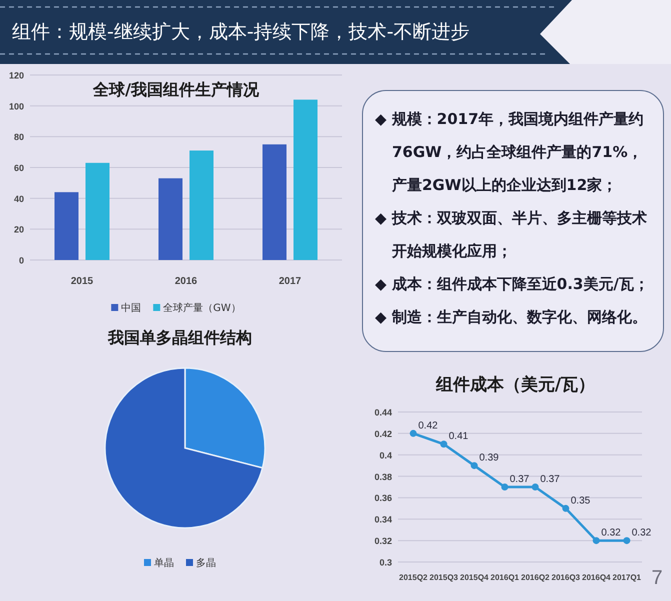 This screenshot has height=601, width=671. I want to click on data-label: 0.39, so click(489, 458).